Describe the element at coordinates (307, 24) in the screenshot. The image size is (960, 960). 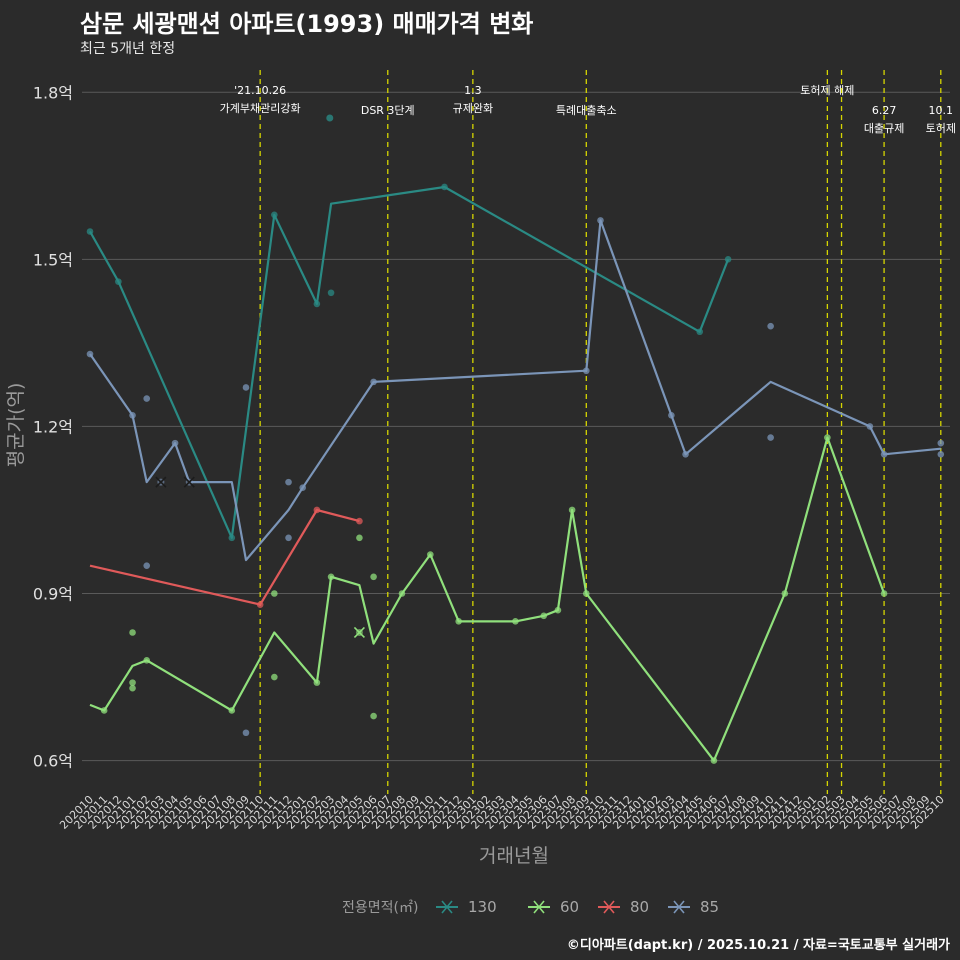
I see `chart-title: 삼문 세광맨션 아파트(1993) 매매가격 변화` at that location.